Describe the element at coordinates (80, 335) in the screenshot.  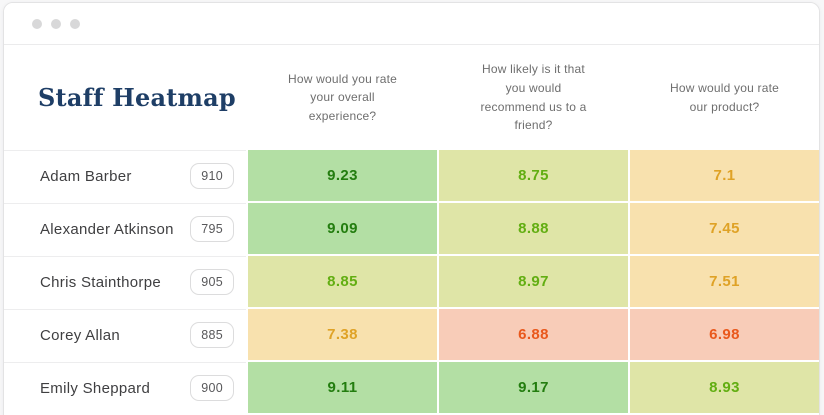
I see `staff-name: Corey Allan` at that location.